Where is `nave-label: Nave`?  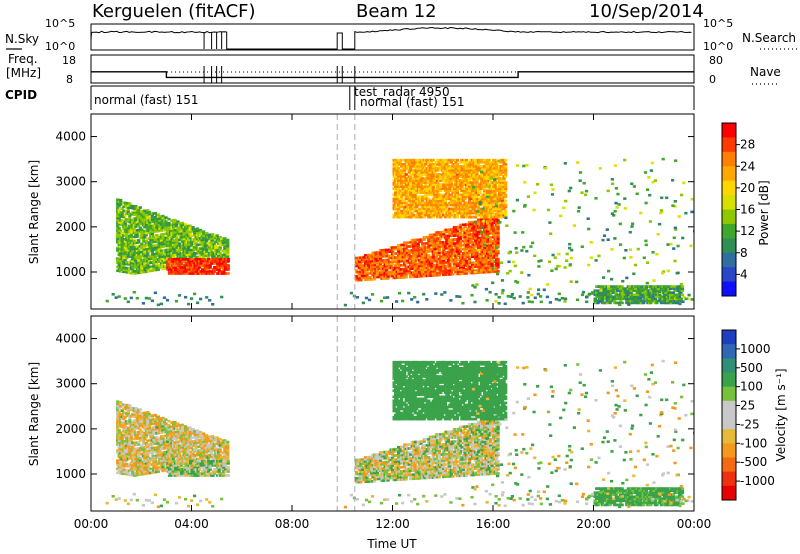
nave-label: Nave is located at coordinates (765, 72).